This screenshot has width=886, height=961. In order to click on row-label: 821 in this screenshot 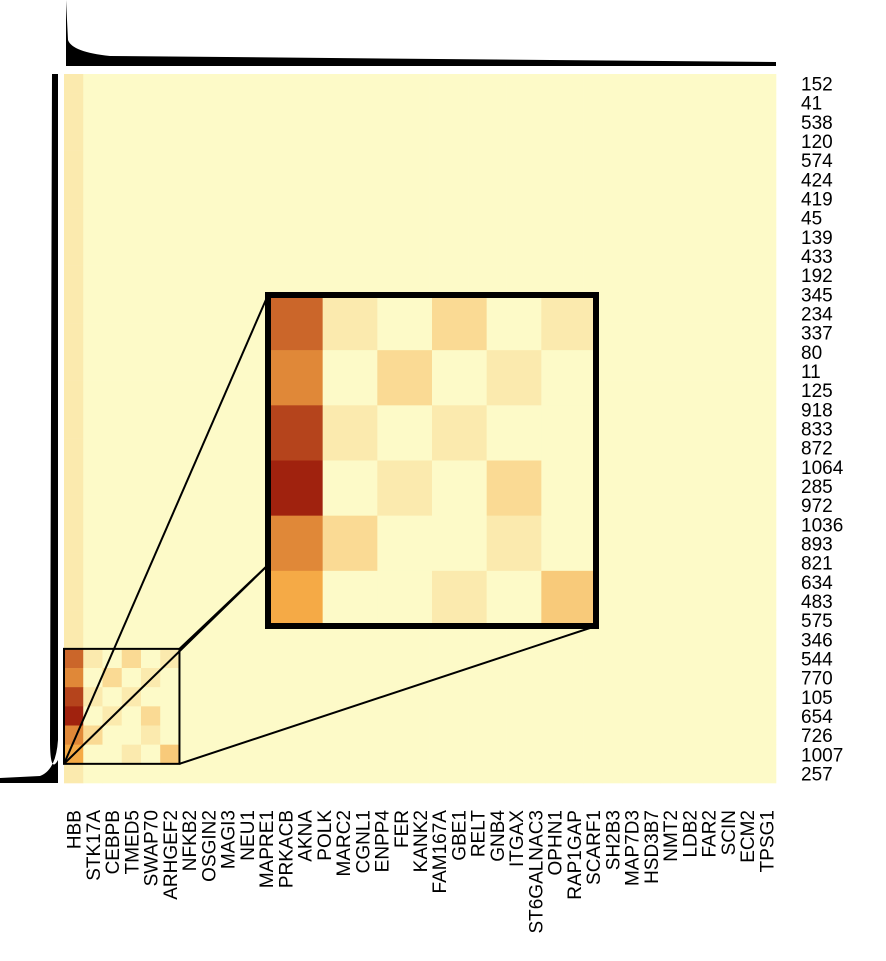, I will do `click(817, 564)`.